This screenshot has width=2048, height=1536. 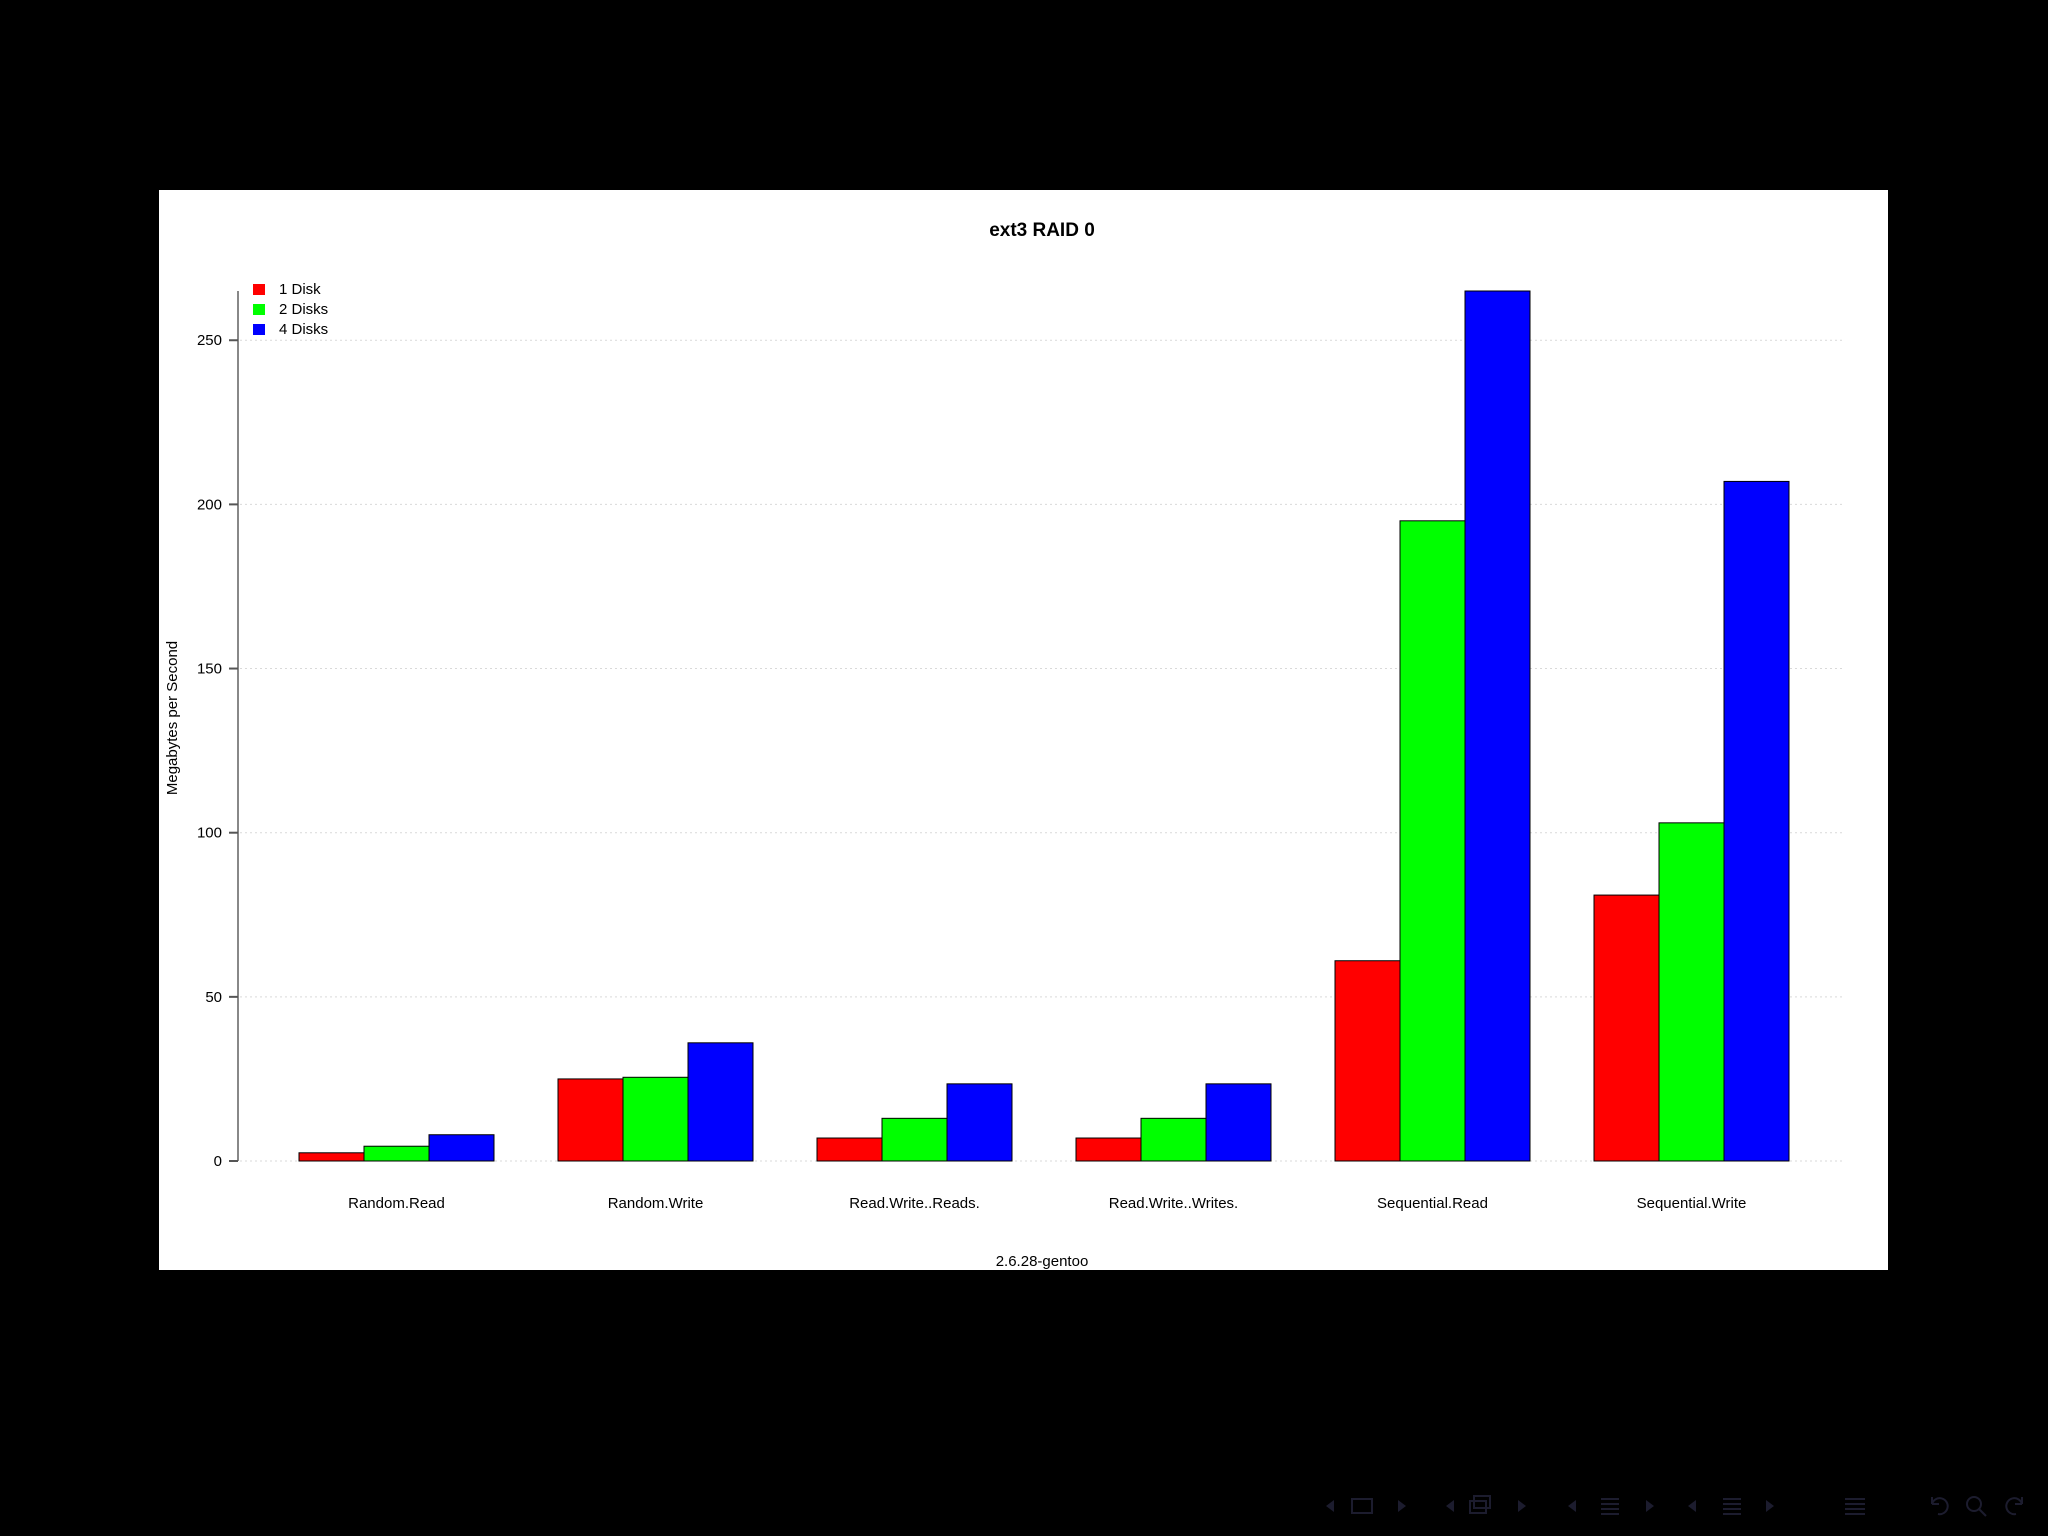 I want to click on chart-title: ext3 RAID 0, so click(x=1042, y=230).